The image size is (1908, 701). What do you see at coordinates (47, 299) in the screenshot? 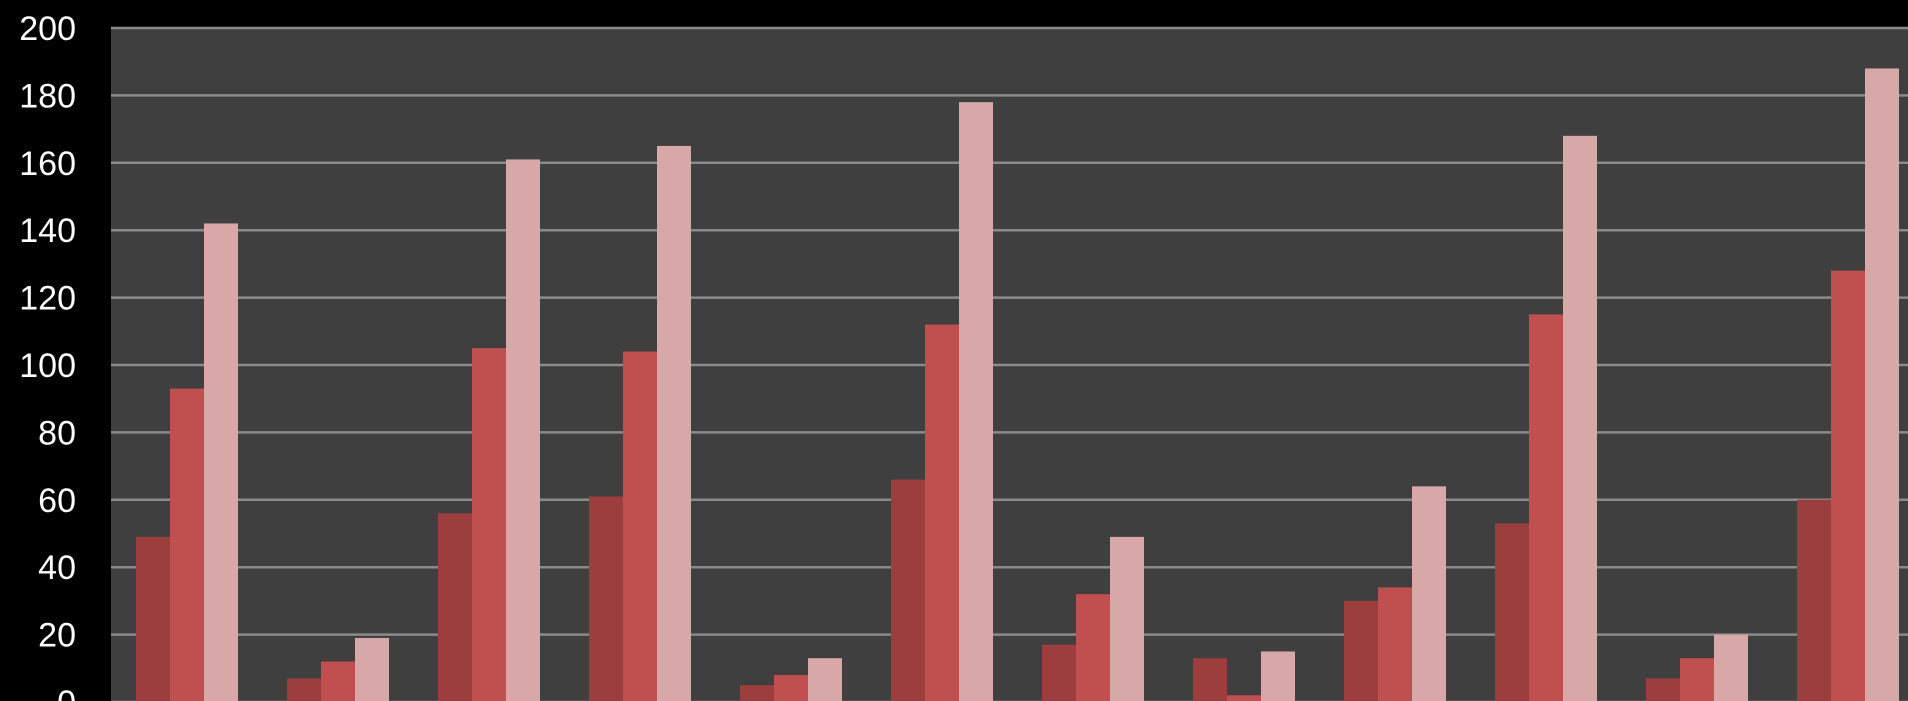
I see `y-tick-label: 120` at bounding box center [47, 299].